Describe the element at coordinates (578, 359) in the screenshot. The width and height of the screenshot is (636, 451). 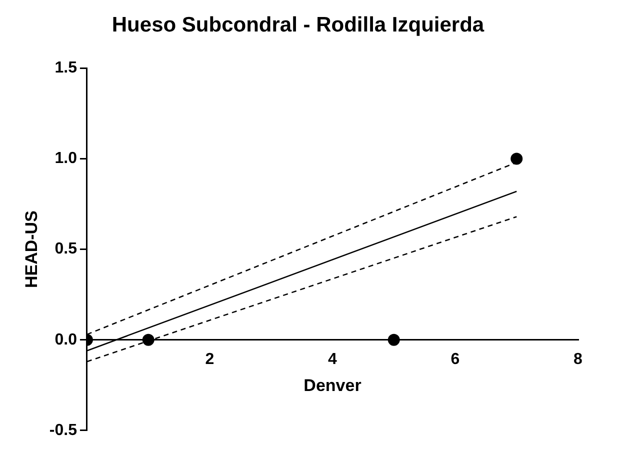
I see `x-tick-label: 8` at that location.